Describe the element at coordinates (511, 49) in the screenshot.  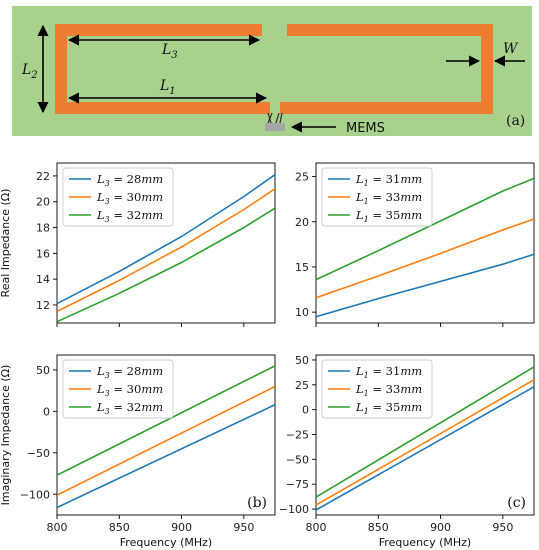
I see `w-label: W` at that location.